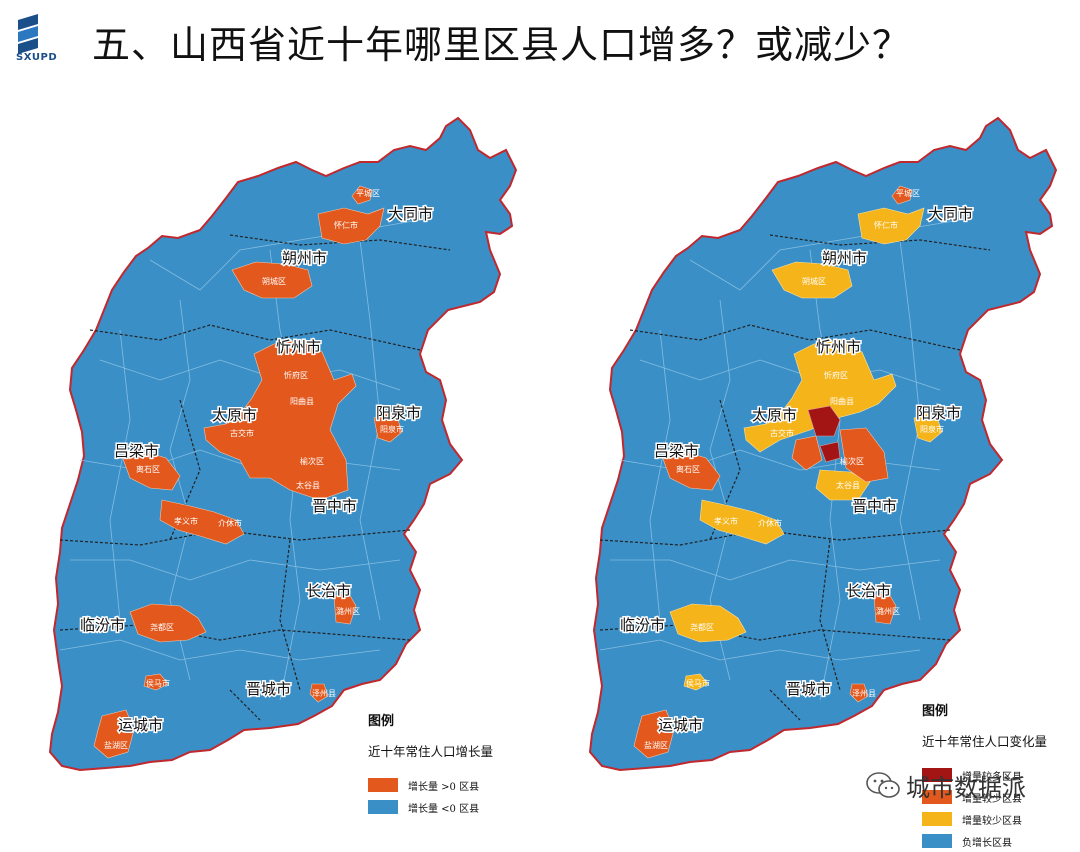 The image size is (1080, 852). Describe the element at coordinates (836, 375) in the screenshot. I see `right-dist-3: 忻府区` at that location.